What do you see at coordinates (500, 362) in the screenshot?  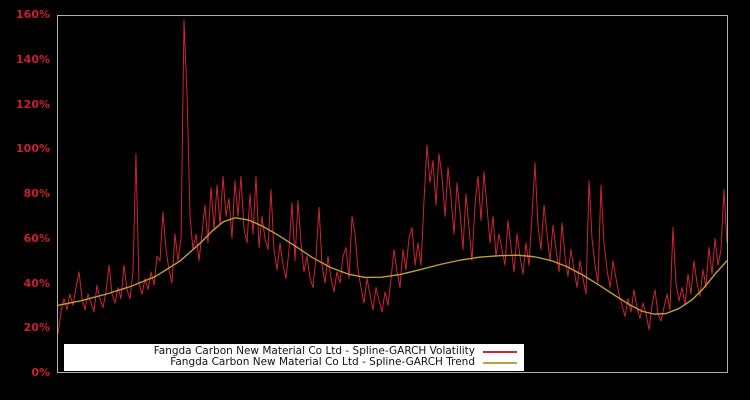 I see `legend-line-sample-trend` at bounding box center [500, 362].